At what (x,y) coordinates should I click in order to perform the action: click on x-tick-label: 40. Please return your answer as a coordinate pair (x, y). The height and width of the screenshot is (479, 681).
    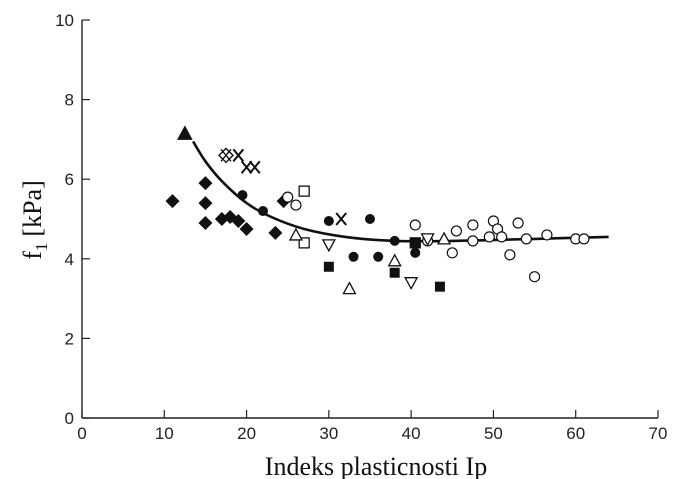
    Looking at the image, I should click on (411, 433).